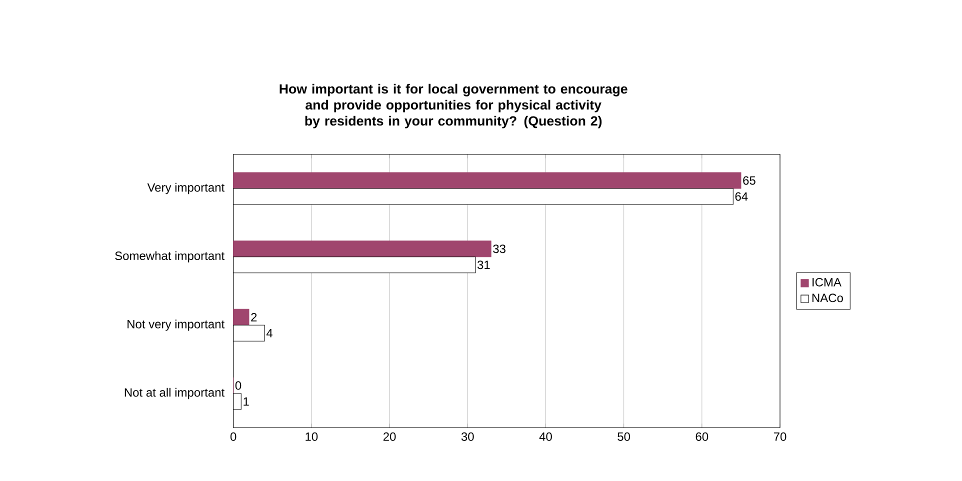 This screenshot has width=962, height=481. Describe the element at coordinates (186, 188) in the screenshot. I see `y-tick-label: Very important` at that location.